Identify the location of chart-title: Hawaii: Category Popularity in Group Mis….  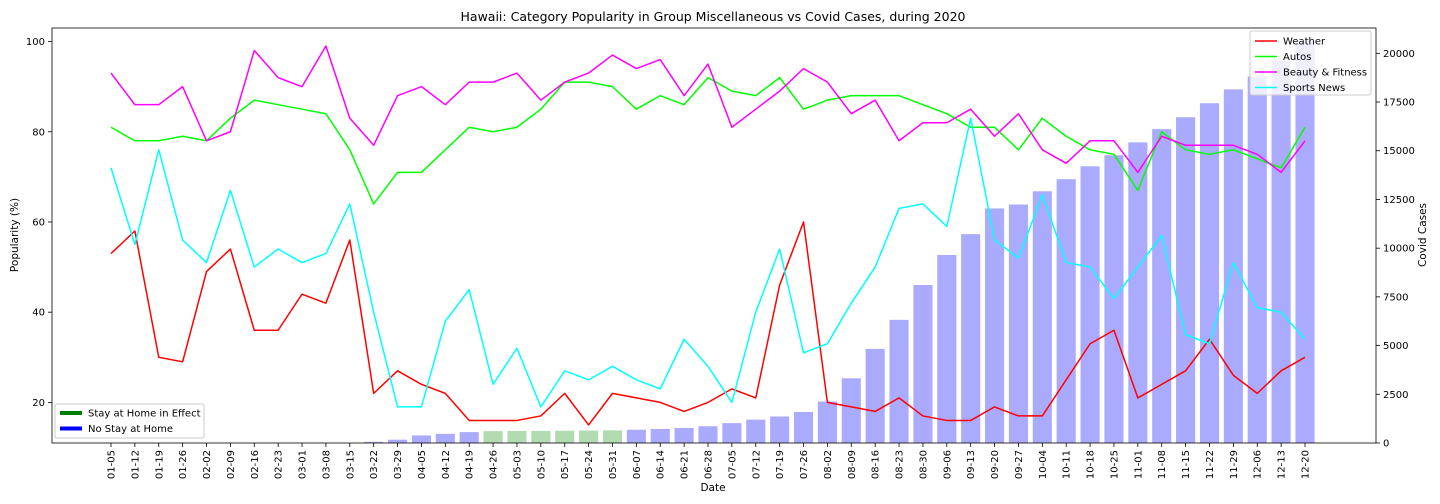
(713, 16).